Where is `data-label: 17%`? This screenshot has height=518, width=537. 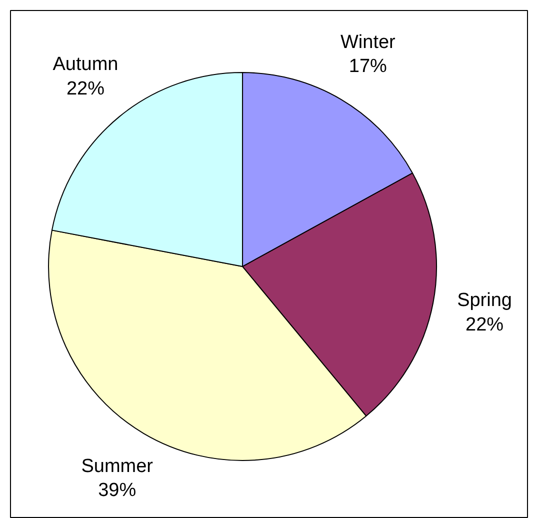 data-label: 17% is located at coordinates (368, 67).